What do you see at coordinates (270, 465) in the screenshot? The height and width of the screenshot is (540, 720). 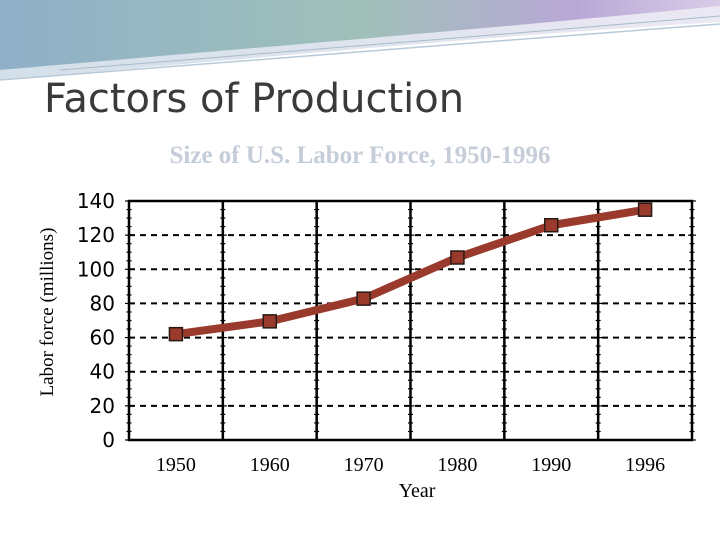 I see `x-tick-label: 1960` at bounding box center [270, 465].